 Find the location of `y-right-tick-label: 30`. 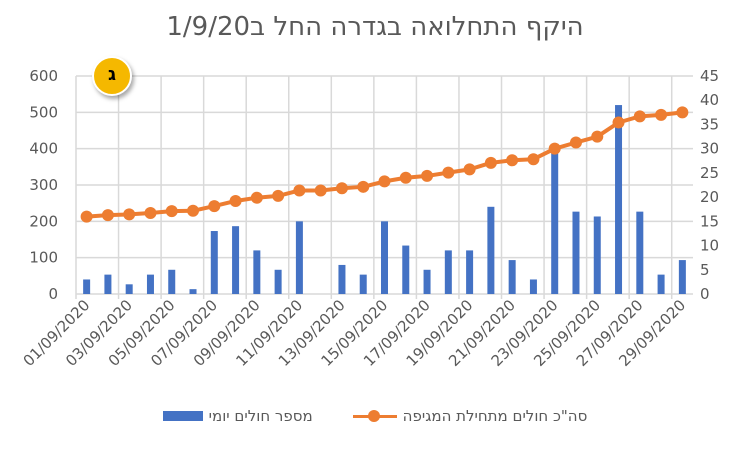

y-right-tick-label: 30 is located at coordinates (709, 149).